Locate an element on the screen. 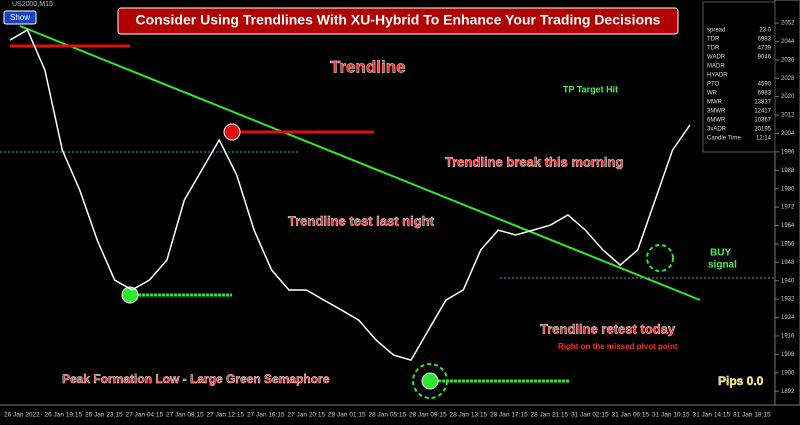 Image resolution: width=800 pixels, height=425 pixels. x-tick-label: 28 Jan 09:15 is located at coordinates (428, 415).